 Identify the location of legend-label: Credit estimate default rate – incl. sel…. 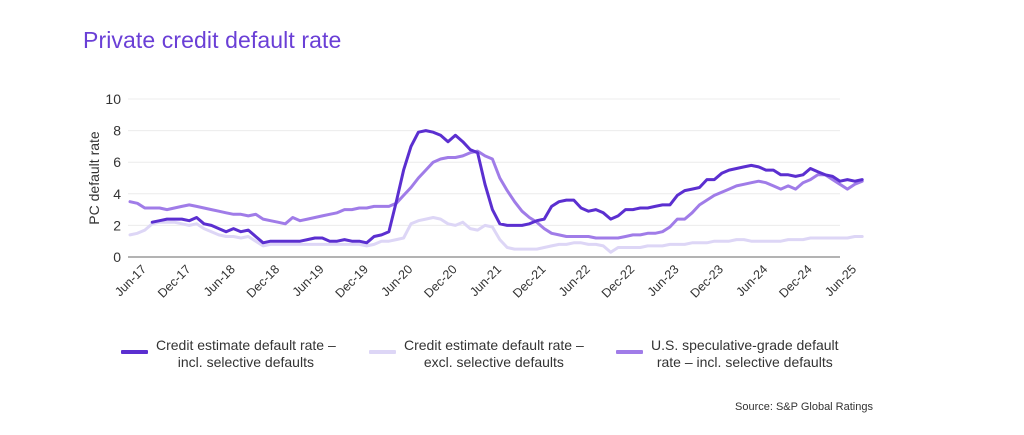
(246, 354).